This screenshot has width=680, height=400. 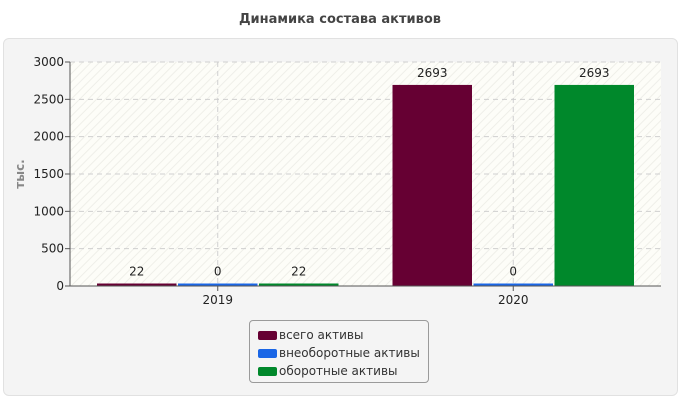 What do you see at coordinates (48, 137) in the screenshot?
I see `y-tick-label: 2000` at bounding box center [48, 137].